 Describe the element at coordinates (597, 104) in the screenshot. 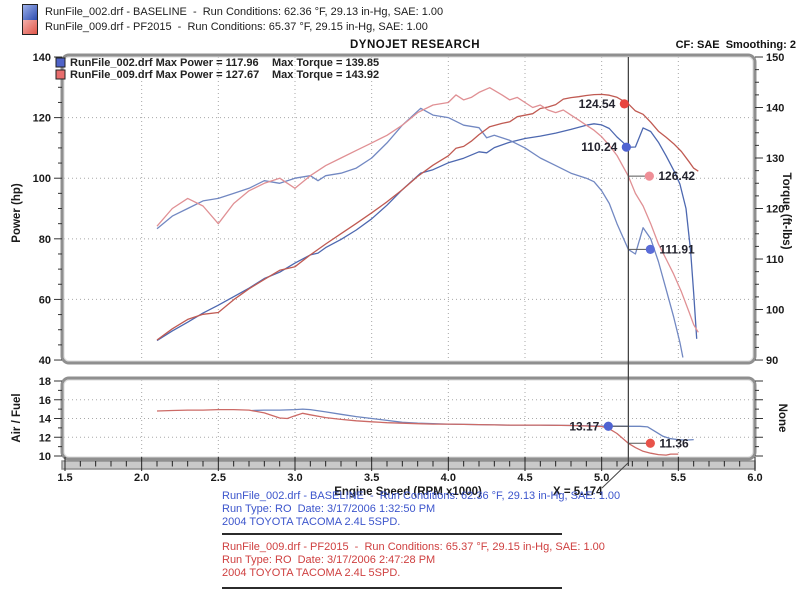

I see `readout-value: 124.54` at that location.